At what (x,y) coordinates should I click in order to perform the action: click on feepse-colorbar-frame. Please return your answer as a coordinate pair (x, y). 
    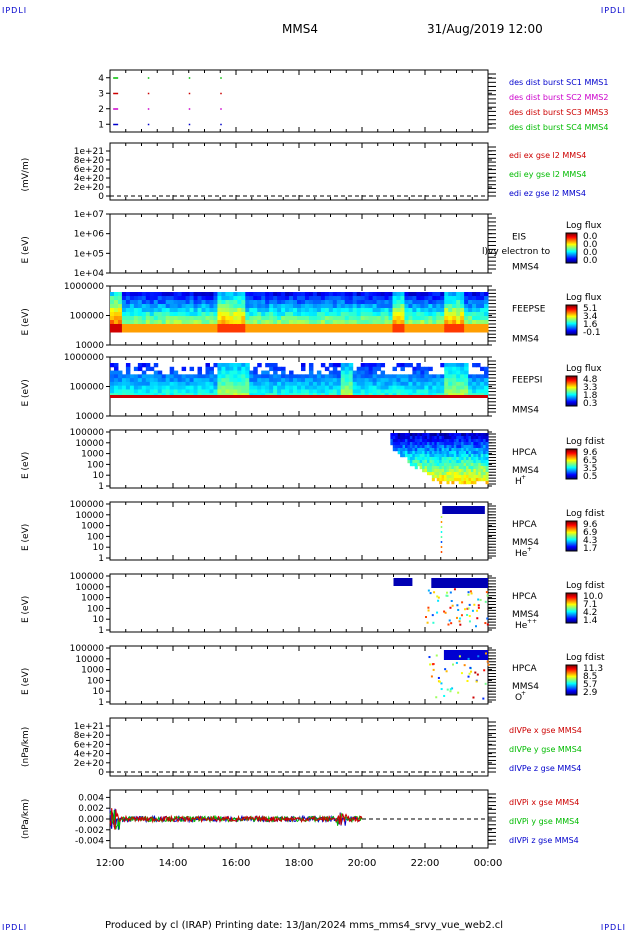
    Looking at the image, I should click on (571, 320).